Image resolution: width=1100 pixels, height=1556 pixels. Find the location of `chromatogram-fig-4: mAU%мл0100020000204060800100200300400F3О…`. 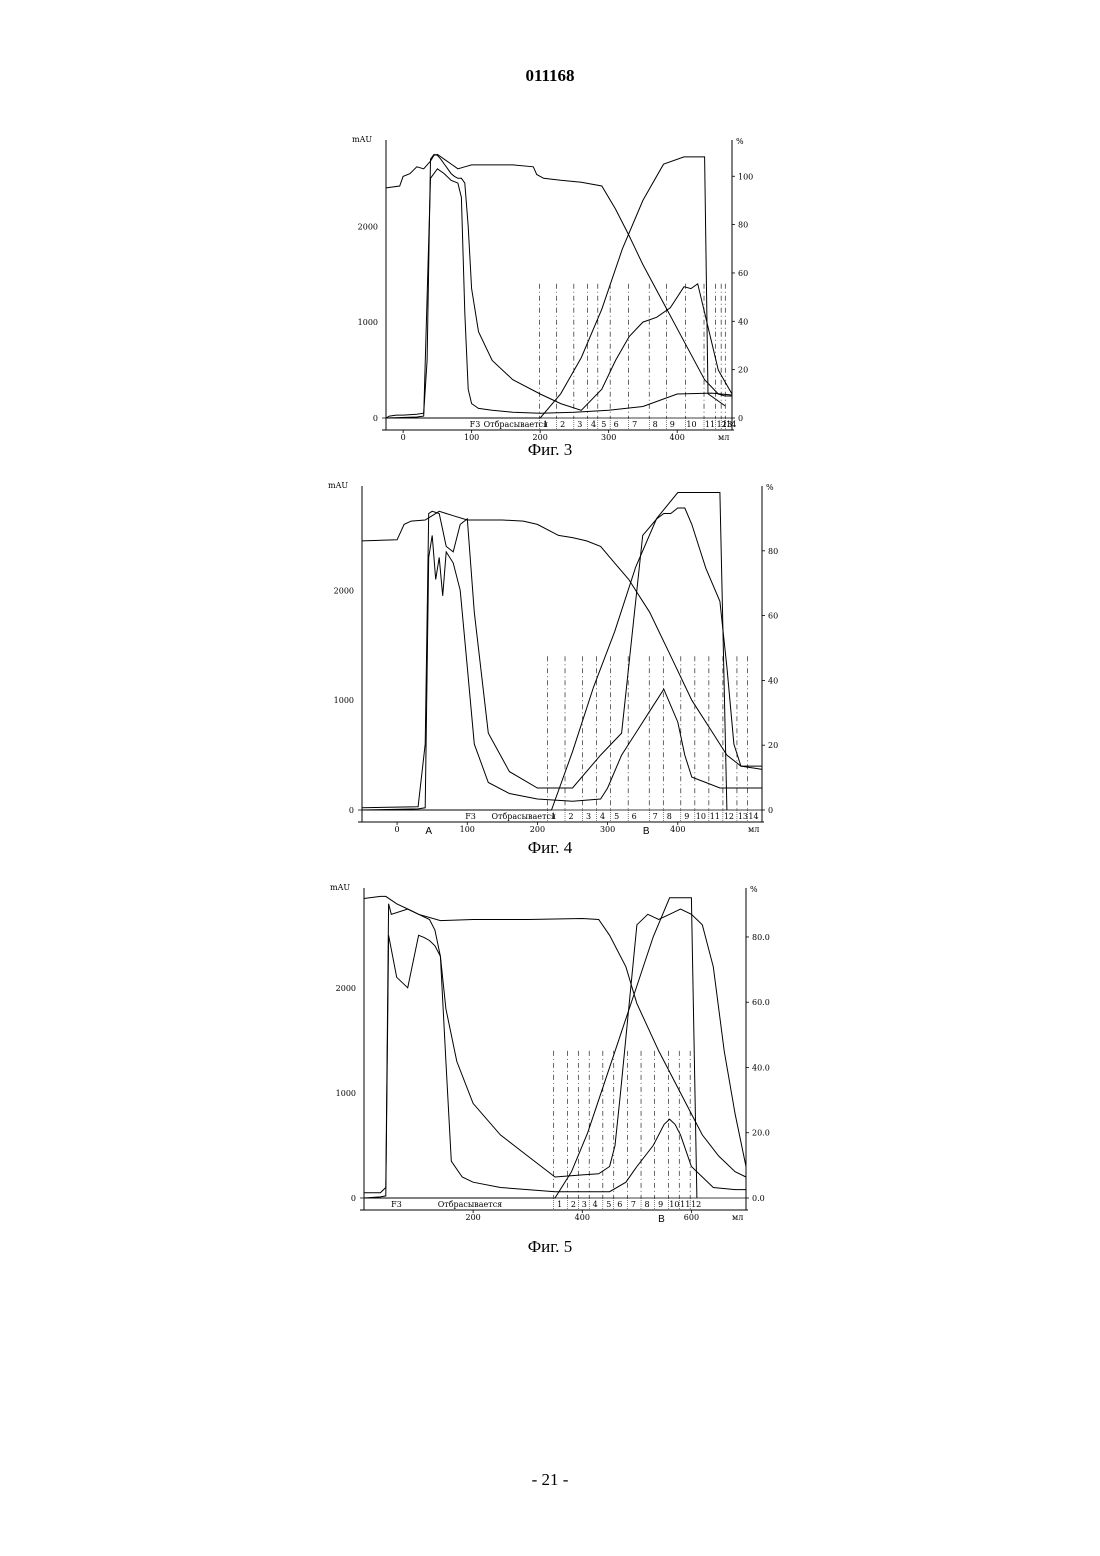

chromatogram-fig-4: mAU%мл0100020000204060800100200300400F3О… is located at coordinates (553, 658).